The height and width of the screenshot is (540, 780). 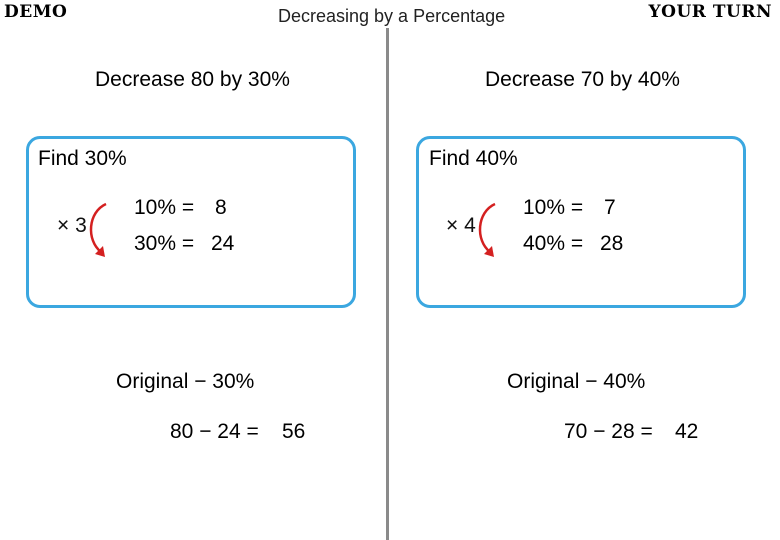 What do you see at coordinates (553, 207) in the screenshot?
I see `your-turn-ten-percent-label: 10% =` at bounding box center [553, 207].